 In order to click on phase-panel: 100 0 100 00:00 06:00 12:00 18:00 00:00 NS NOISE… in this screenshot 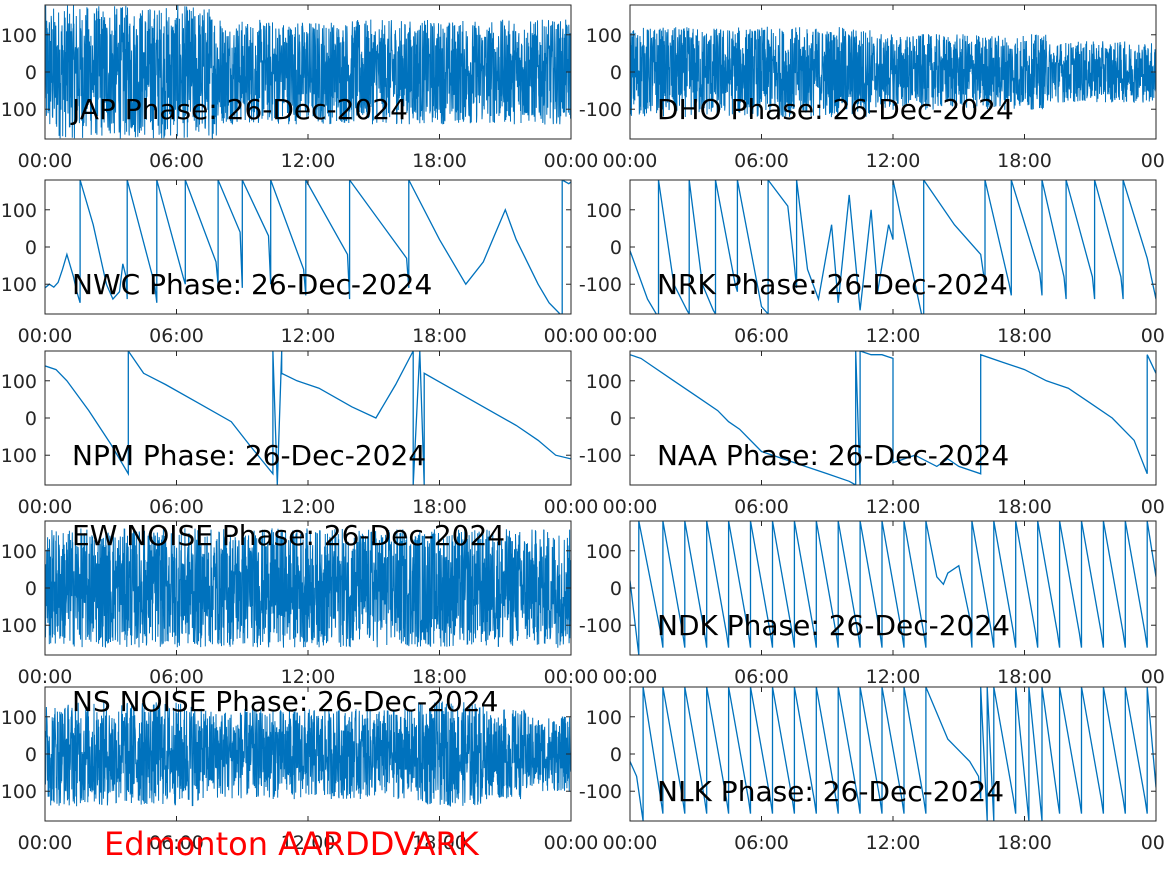, I will do `click(300, 769)`.